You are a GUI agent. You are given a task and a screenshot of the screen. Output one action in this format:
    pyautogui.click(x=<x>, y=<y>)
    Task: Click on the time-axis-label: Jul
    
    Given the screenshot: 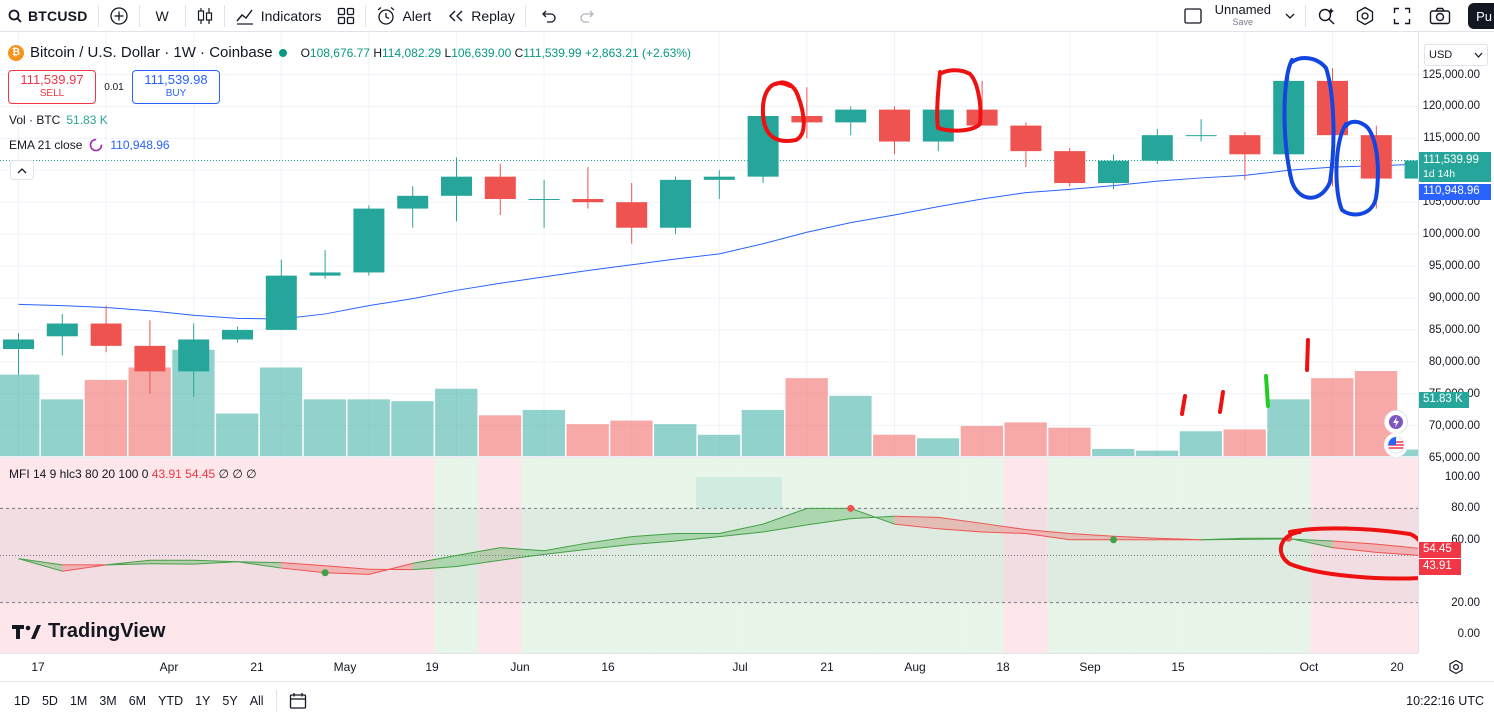 What is the action you would take?
    pyautogui.click(x=740, y=667)
    